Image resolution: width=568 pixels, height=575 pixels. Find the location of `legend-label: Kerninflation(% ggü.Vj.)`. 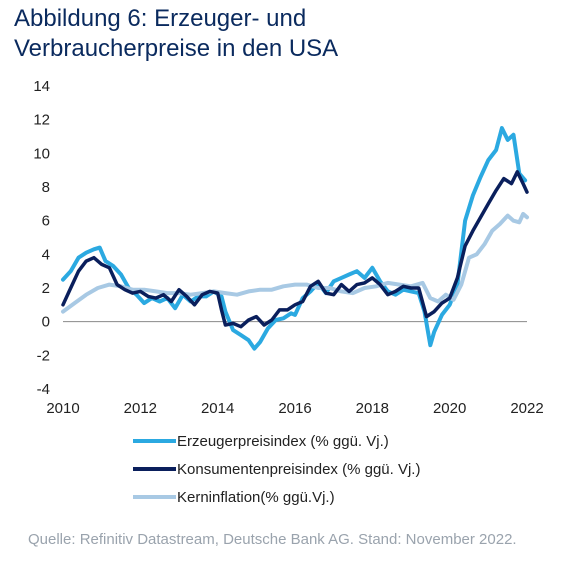

legend-label: Kerninflation(% ggü.Vj.) is located at coordinates (256, 497).